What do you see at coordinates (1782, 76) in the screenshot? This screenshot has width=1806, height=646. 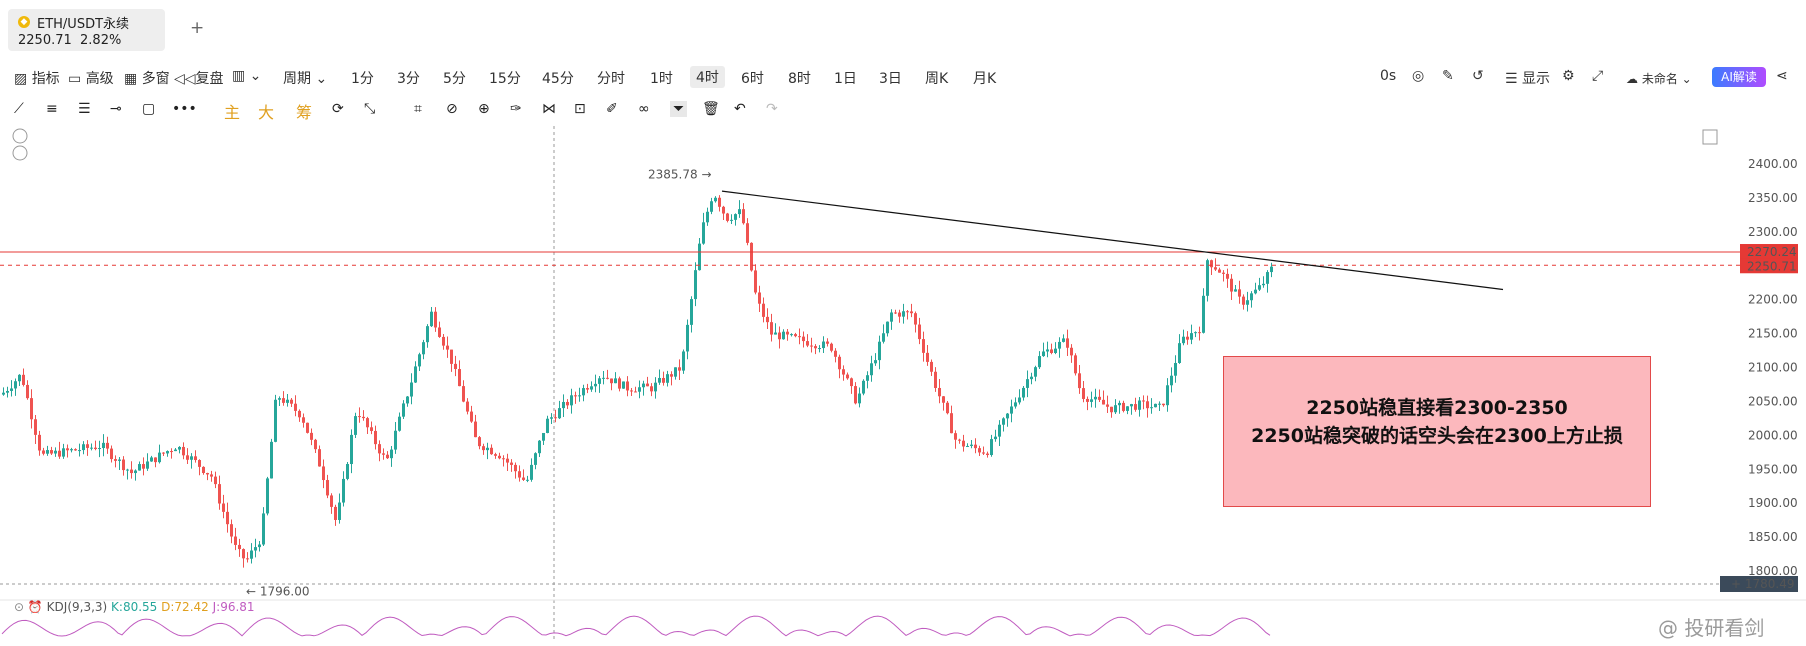 I see `share-icon: ⋖` at bounding box center [1782, 76].